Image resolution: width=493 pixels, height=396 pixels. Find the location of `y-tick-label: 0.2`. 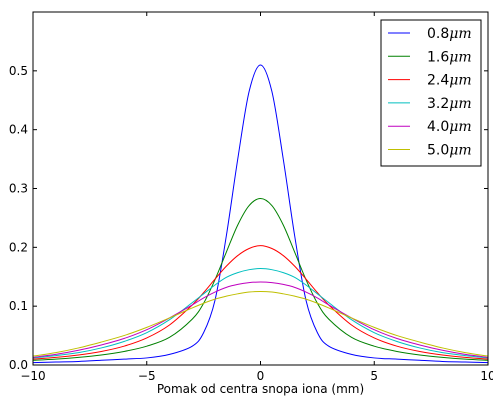

y-tick-label: 0.2 is located at coordinates (18, 247).